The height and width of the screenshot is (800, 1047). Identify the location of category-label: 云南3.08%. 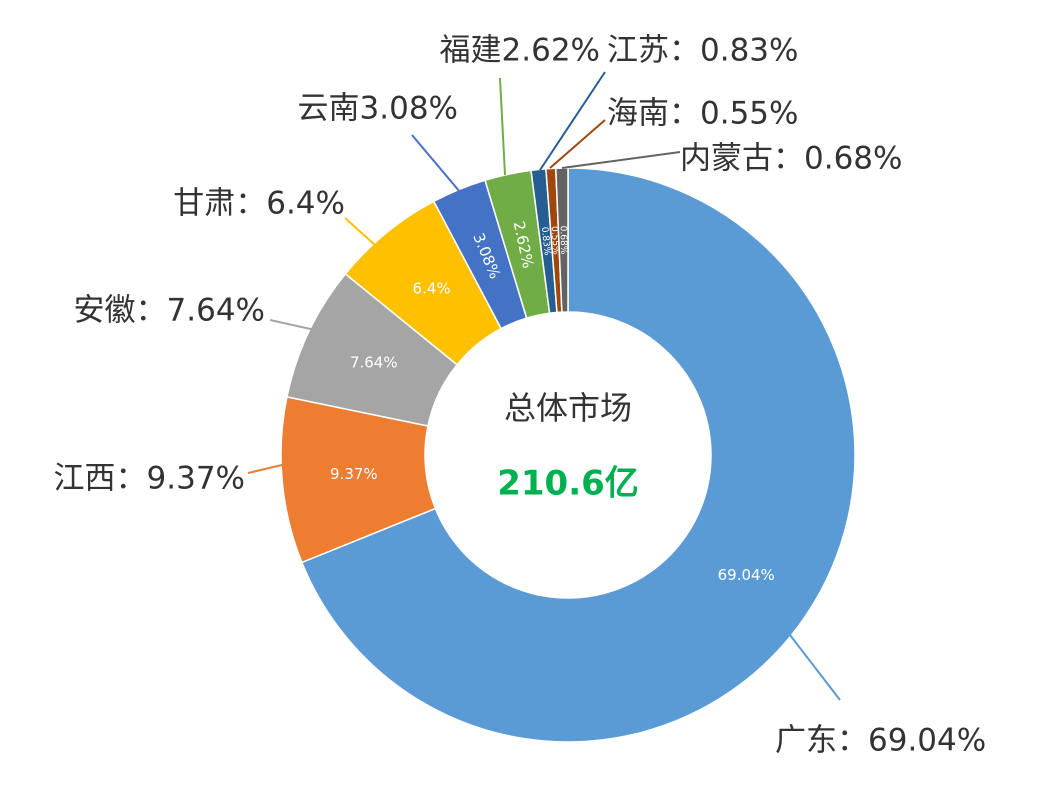
(378, 109).